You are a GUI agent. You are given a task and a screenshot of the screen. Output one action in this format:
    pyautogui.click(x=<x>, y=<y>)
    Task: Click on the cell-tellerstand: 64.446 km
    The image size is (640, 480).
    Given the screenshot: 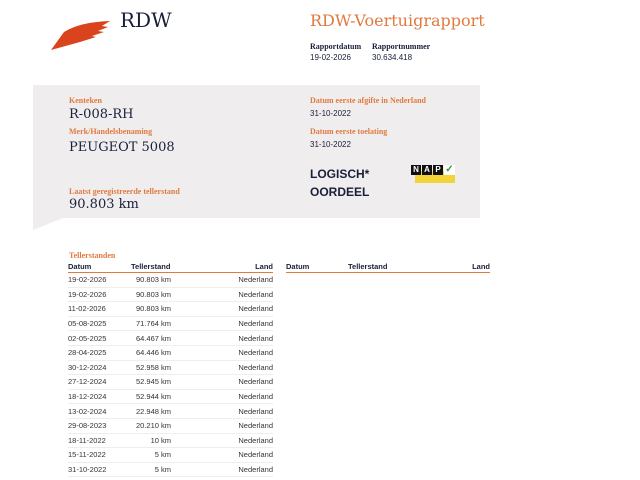 What is the action you would take?
    pyautogui.click(x=151, y=353)
    